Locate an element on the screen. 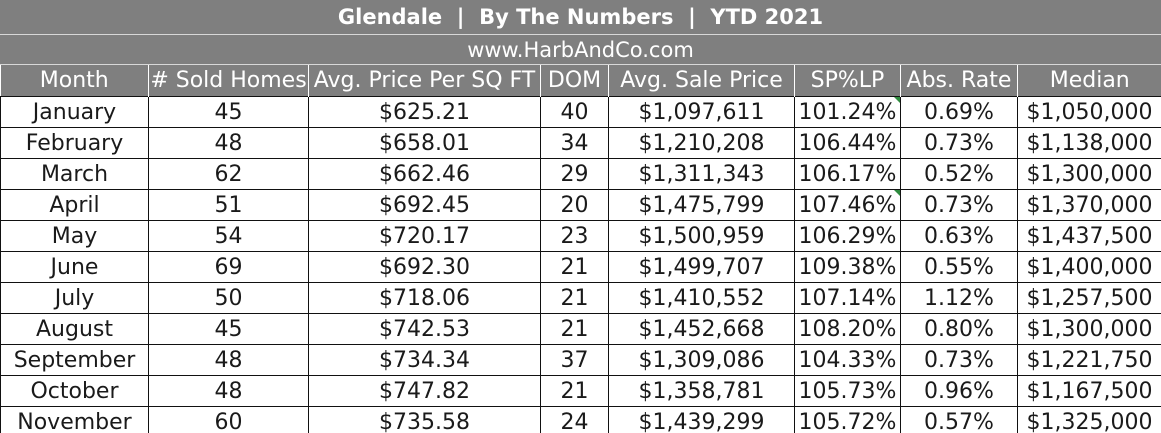  avg-sale-price-cell: $1,500,959 is located at coordinates (701, 236).